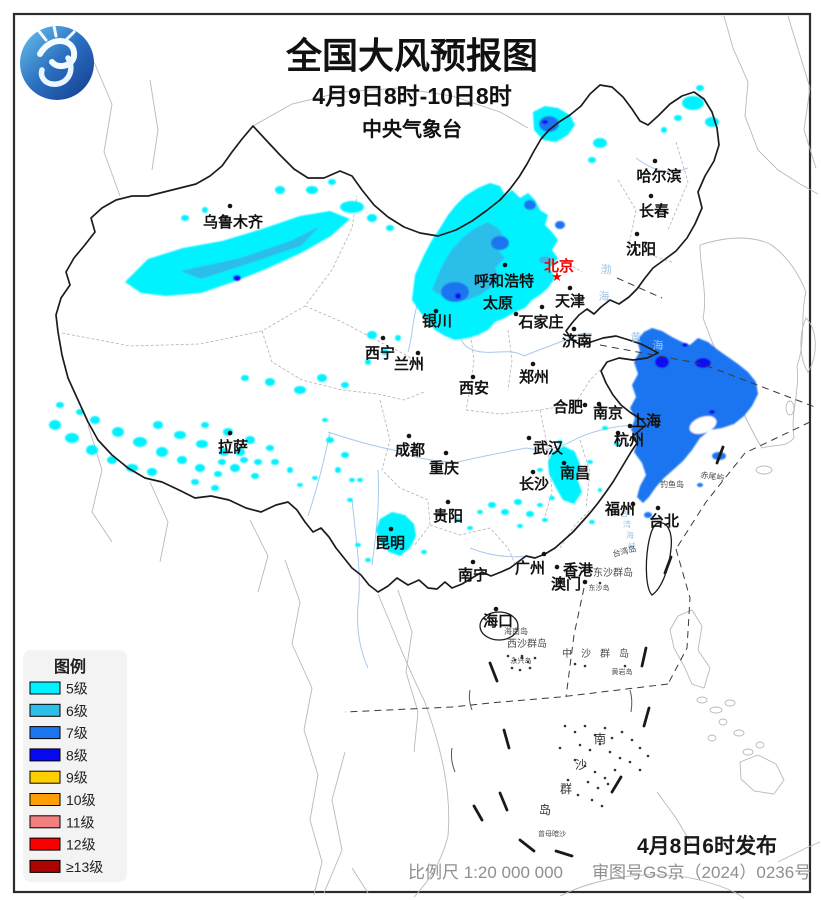 The width and height of the screenshot is (821, 900). Describe the element at coordinates (606, 269) in the screenshot. I see `sea-label: 渤` at that location.